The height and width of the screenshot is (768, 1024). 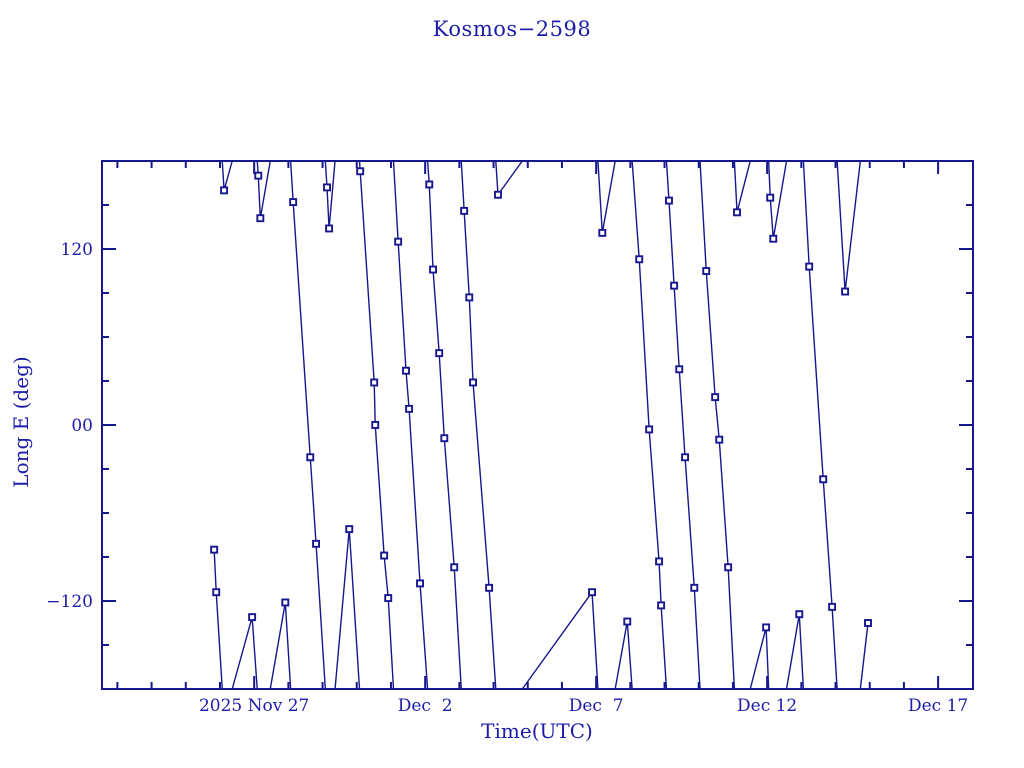 I want to click on x-axis-label: Time(UTC), so click(x=537, y=731).